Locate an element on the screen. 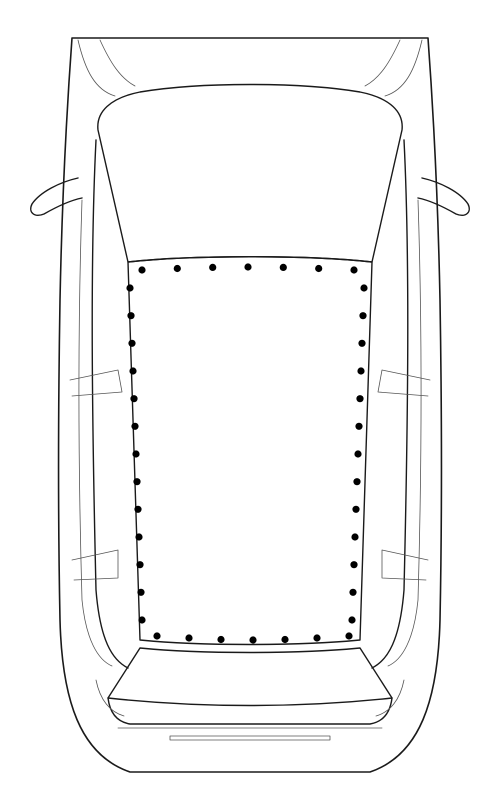 This screenshot has height=789, width=500. hood-lines is located at coordinates (250, 68).